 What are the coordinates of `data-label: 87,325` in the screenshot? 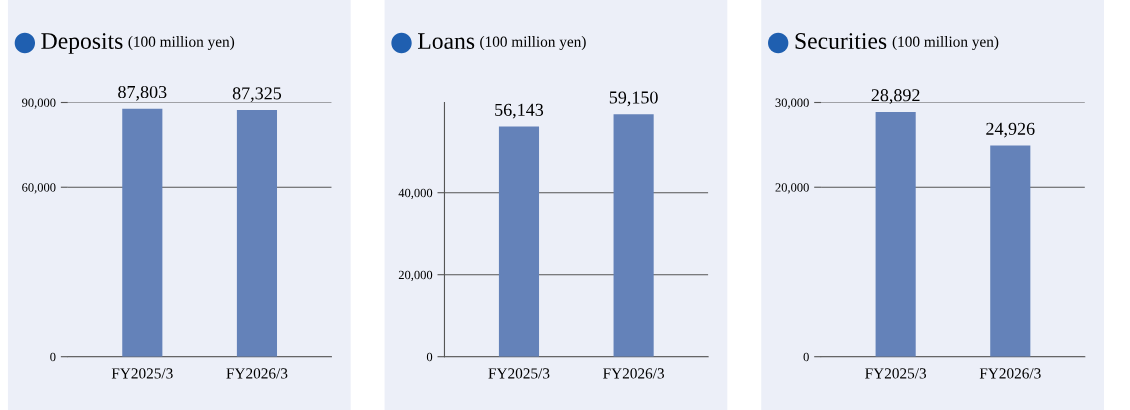 It's located at (257, 95).